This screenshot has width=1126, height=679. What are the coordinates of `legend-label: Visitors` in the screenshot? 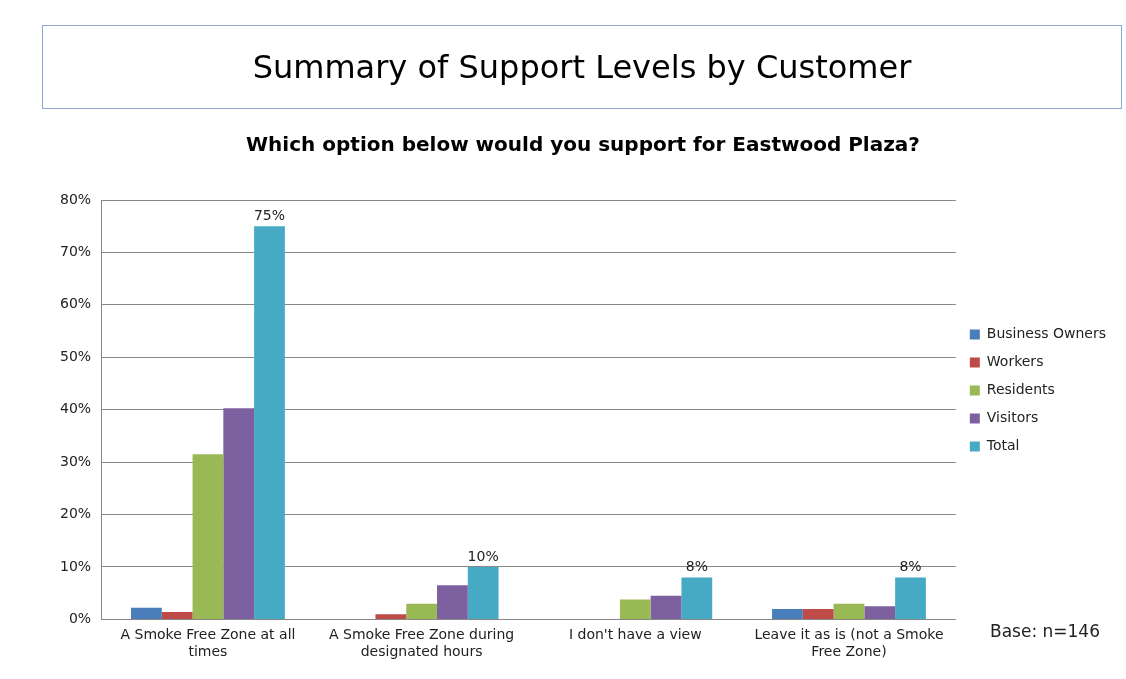 It's located at (1012, 417).